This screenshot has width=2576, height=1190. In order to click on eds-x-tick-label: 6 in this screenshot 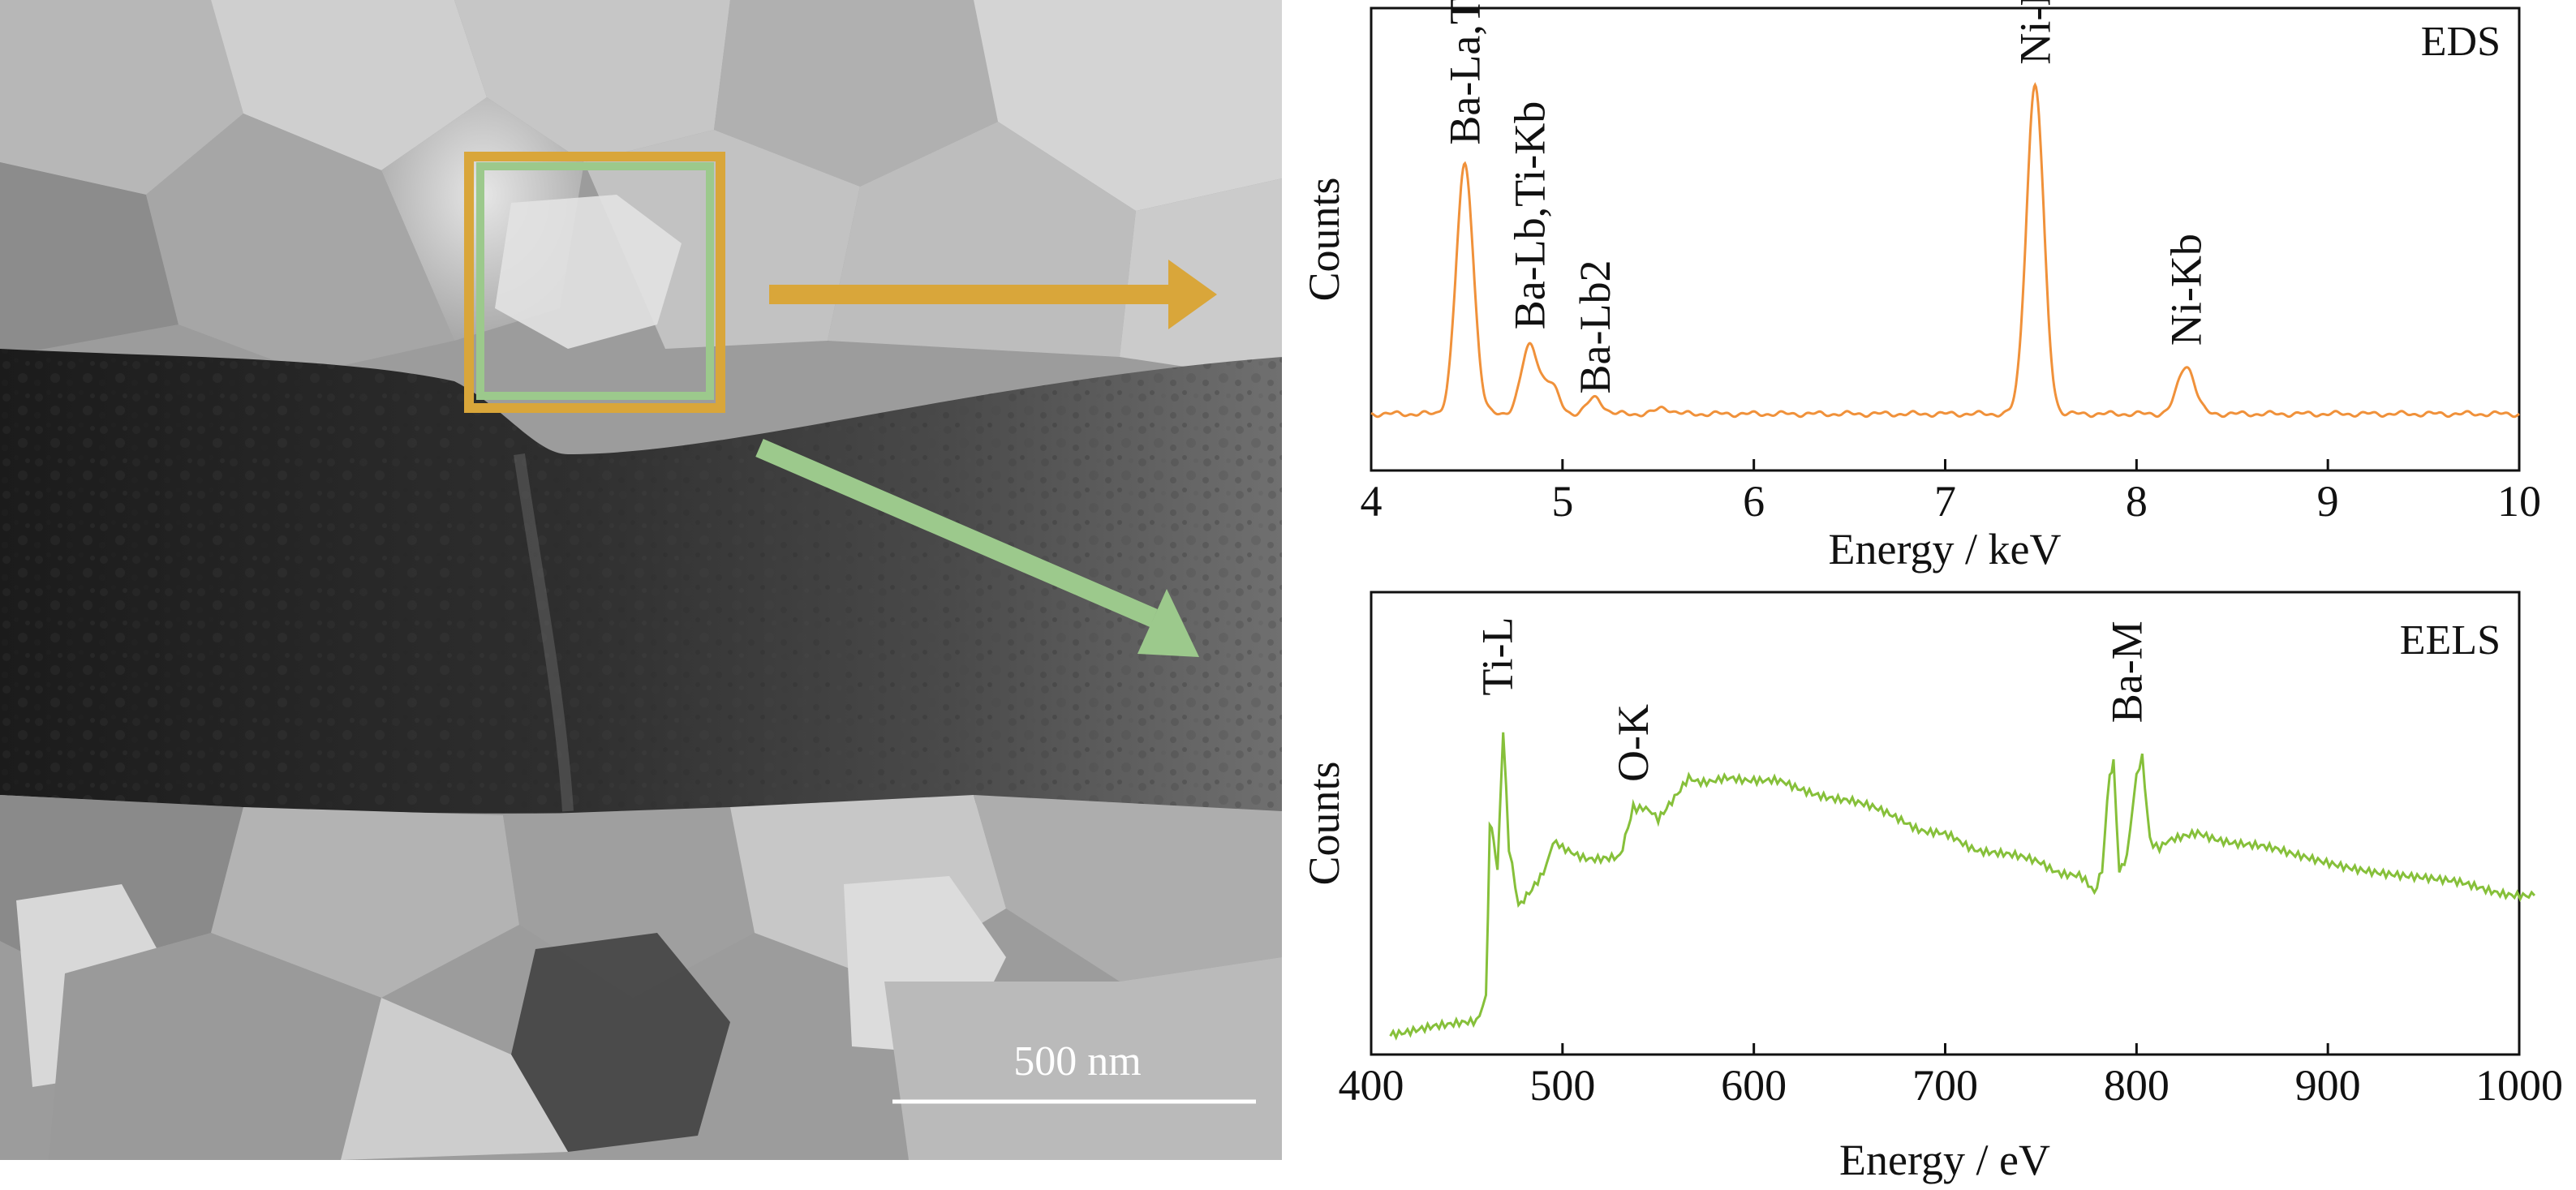, I will do `click(1754, 501)`.